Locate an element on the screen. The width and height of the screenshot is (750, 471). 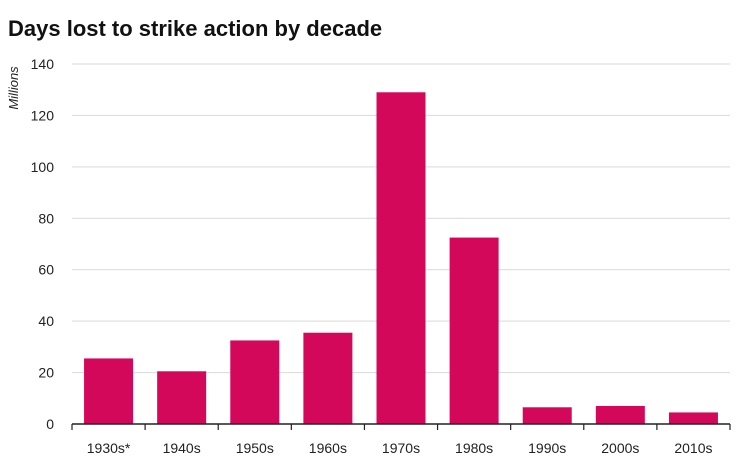
y-tick-label: 40 is located at coordinates (46, 321).